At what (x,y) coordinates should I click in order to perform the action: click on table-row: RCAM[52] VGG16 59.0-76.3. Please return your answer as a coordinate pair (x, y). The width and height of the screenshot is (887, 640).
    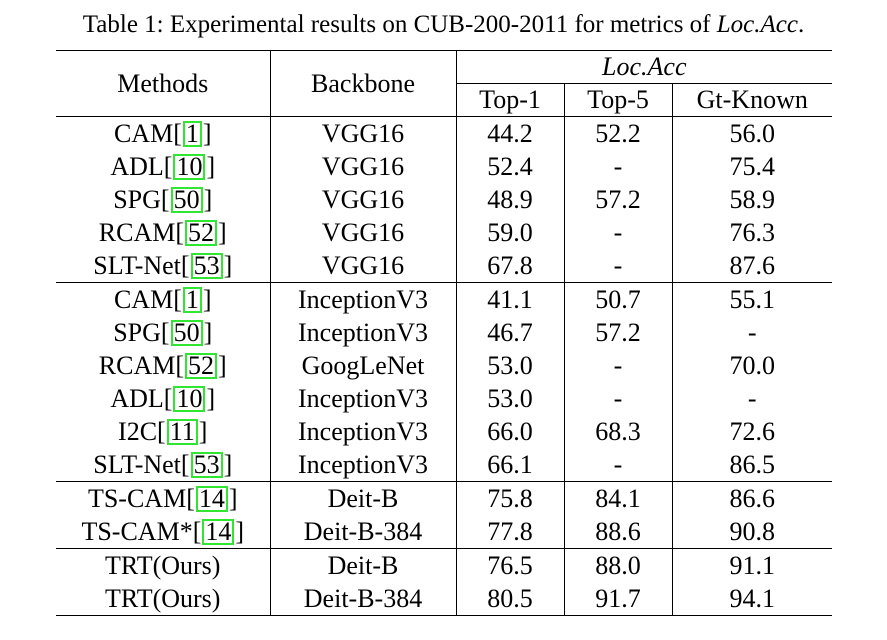
    Looking at the image, I should click on (444, 232).